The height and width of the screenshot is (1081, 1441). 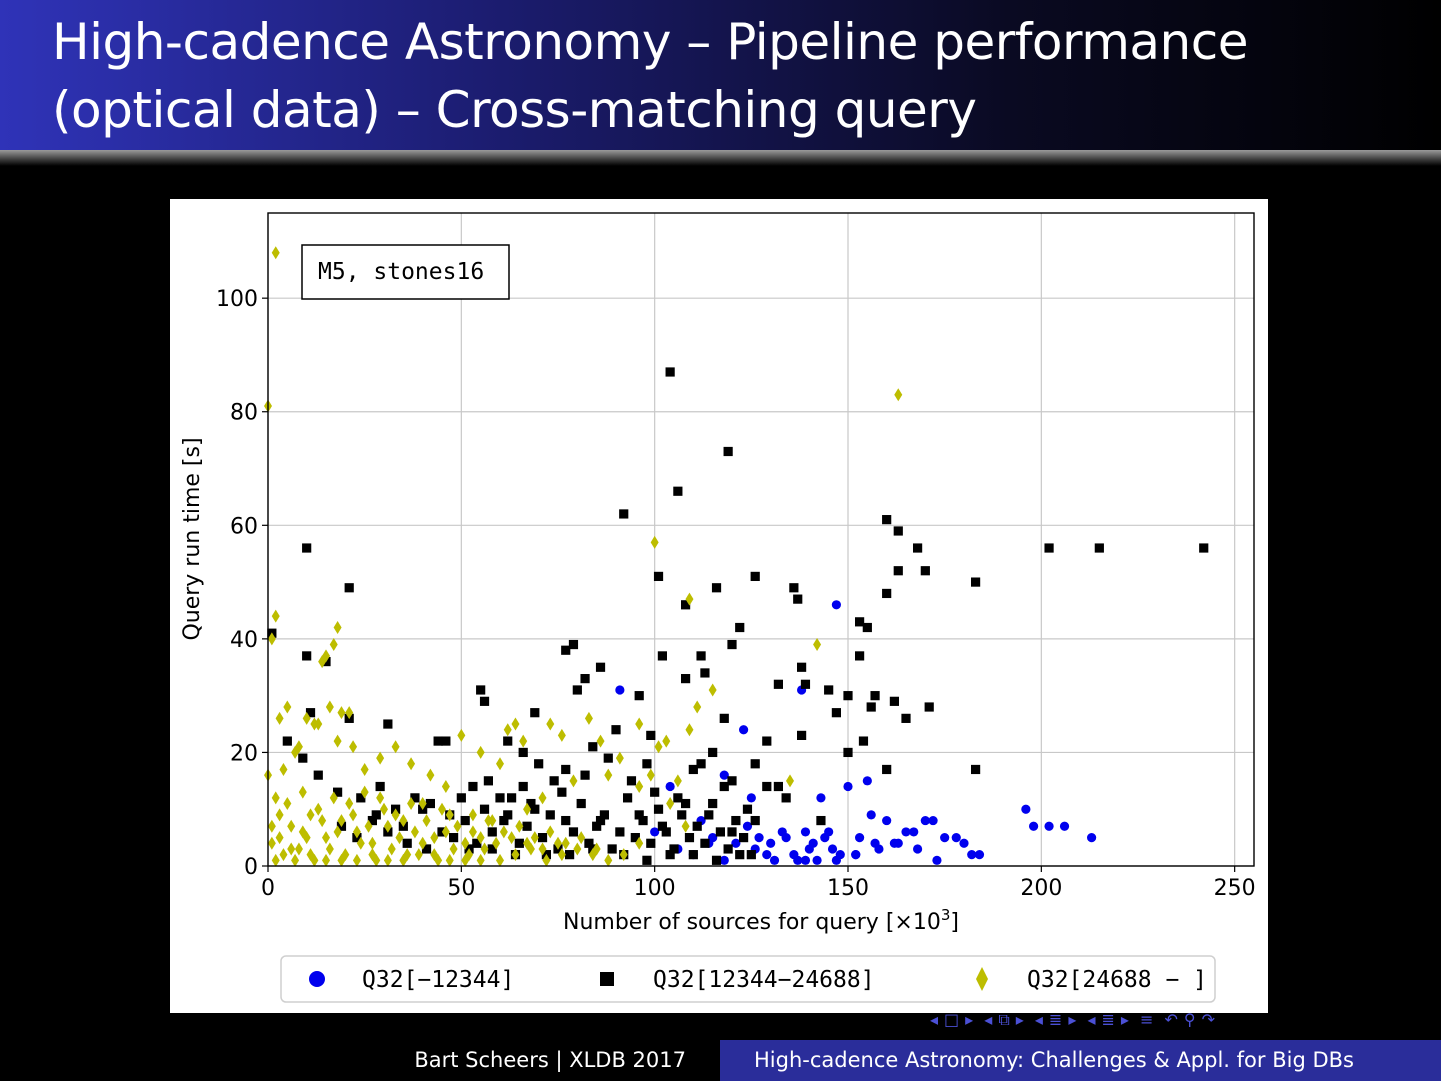 What do you see at coordinates (969, 1019) in the screenshot?
I see `nav-next-frame-icon: ▸` at bounding box center [969, 1019].